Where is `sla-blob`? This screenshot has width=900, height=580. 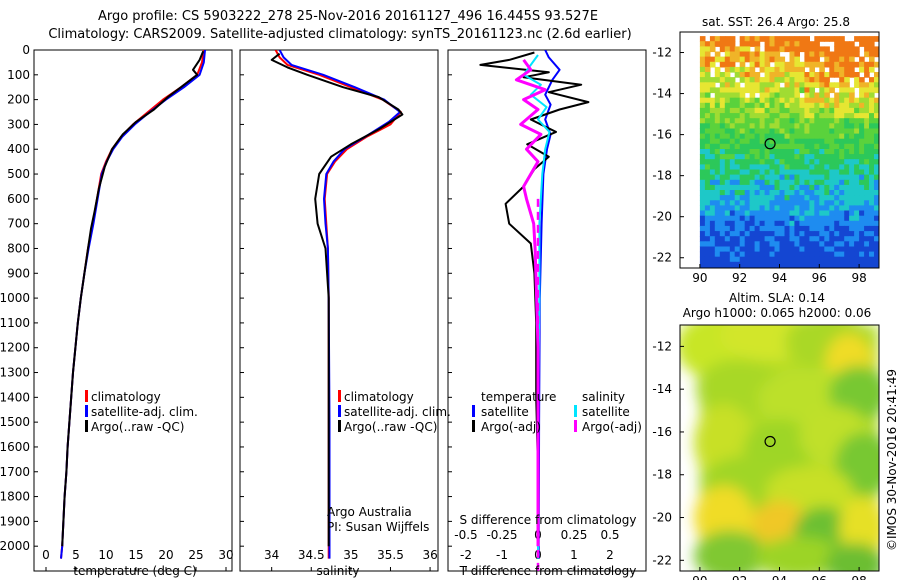 sla-blob is located at coordinates (729, 550).